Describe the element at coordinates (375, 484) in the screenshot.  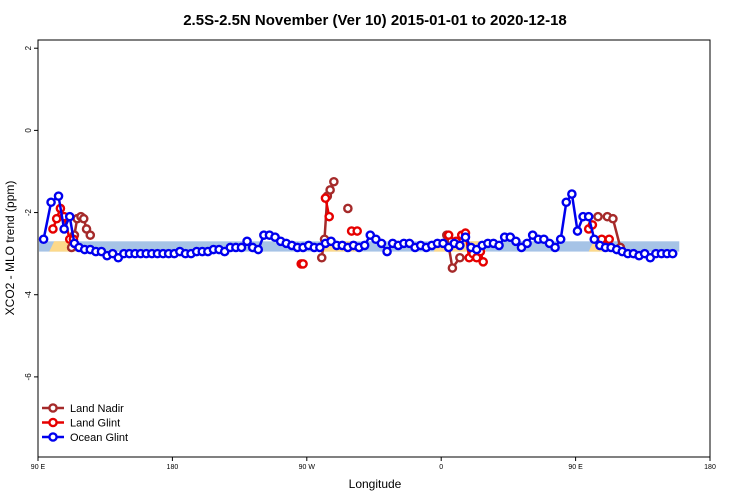
I see `x-axis-label: Longitude` at that location.